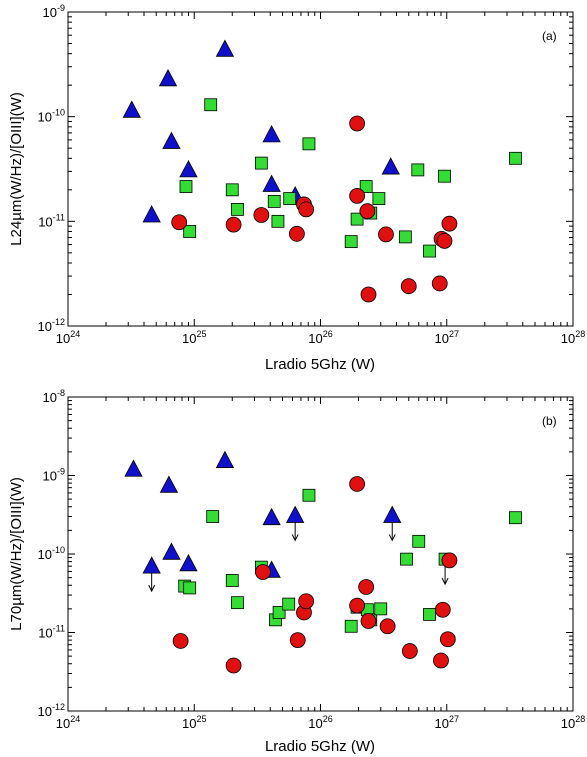  I want to click on tick-label: 10⁻⁸, so click(54, 396).